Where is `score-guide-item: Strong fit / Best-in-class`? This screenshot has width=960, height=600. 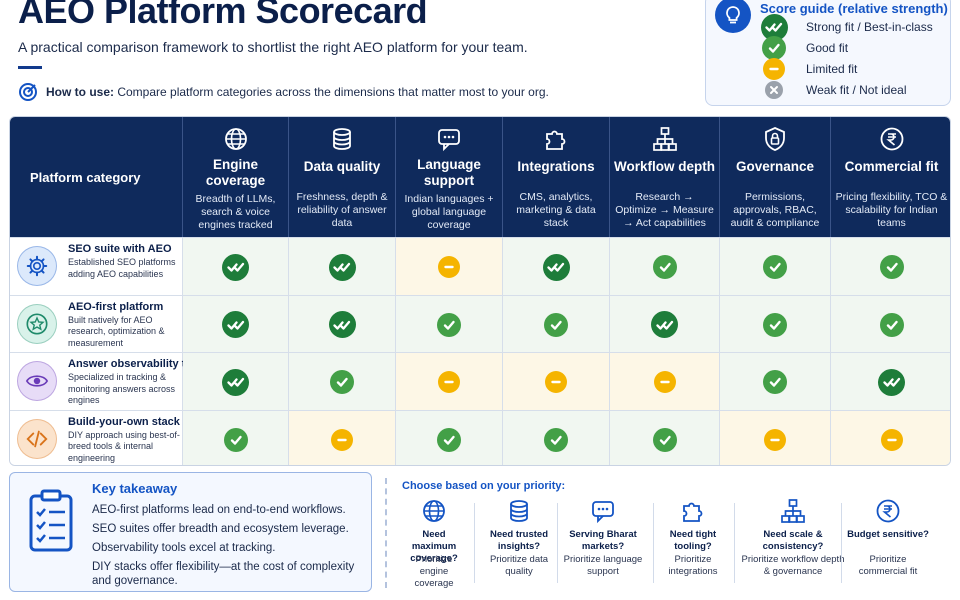 score-guide-item: Strong fit / Best-in-class is located at coordinates (845, 27).